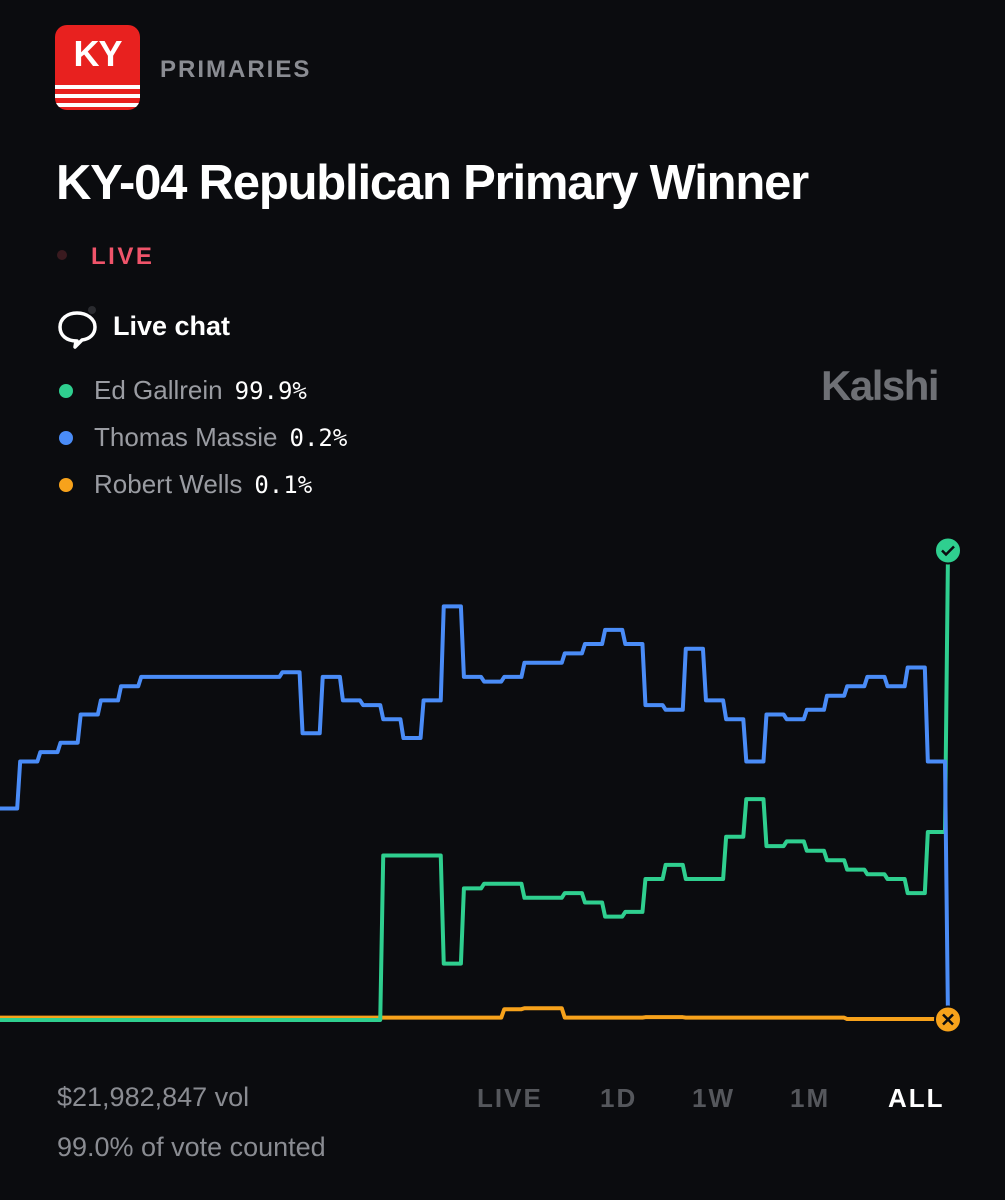 Image resolution: width=1005 pixels, height=1200 pixels. Describe the element at coordinates (948, 1019) in the screenshot. I see `x-mark` at that location.